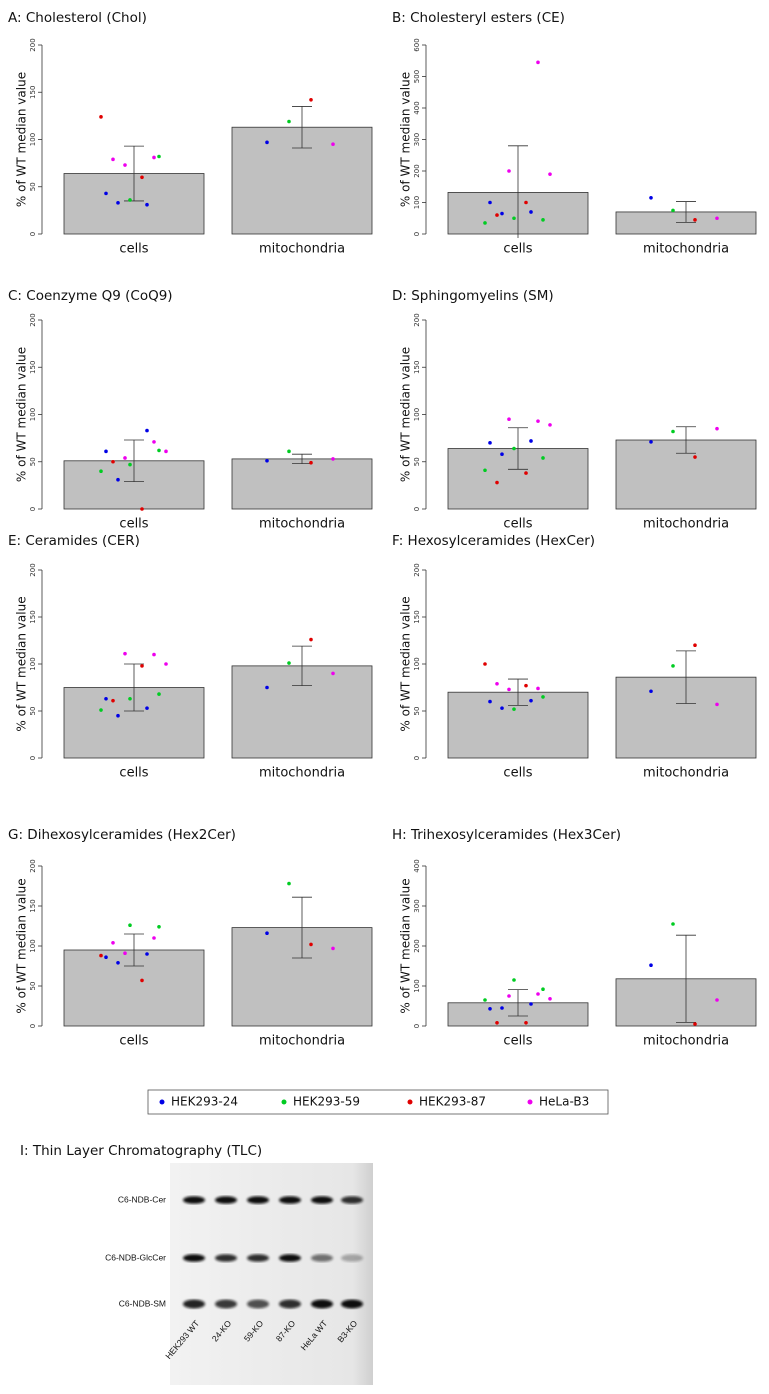 Image resolution: width=769 pixels, height=1394 pixels. Describe the element at coordinates (204, 1102) in the screenshot. I see `legend-label: HEK293-24` at that location.